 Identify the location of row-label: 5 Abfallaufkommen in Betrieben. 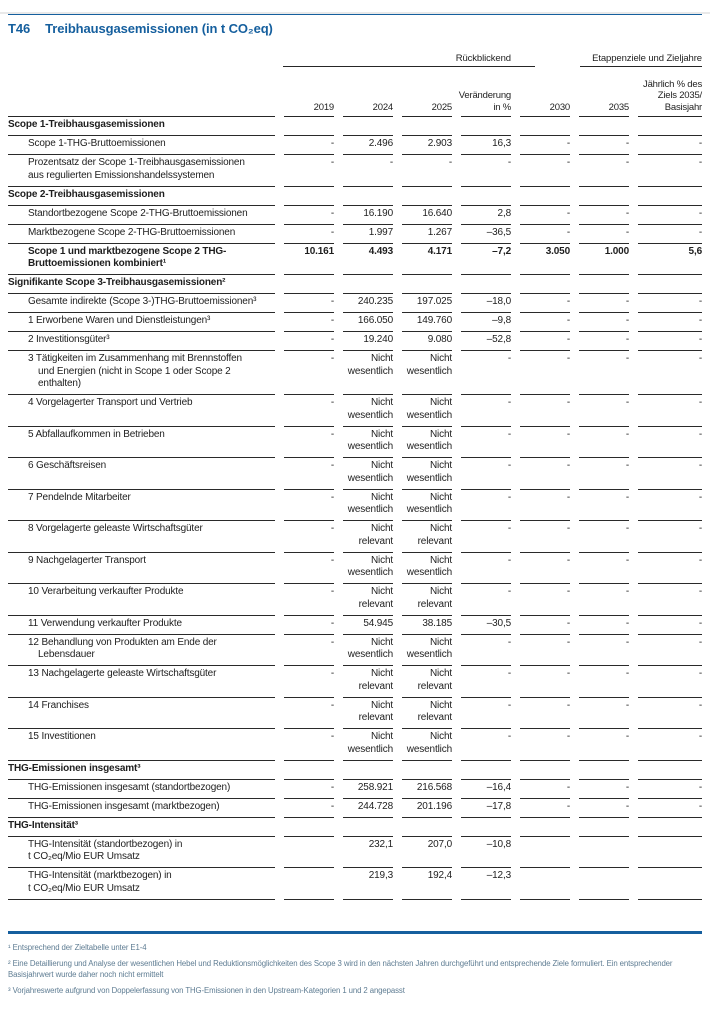
(141, 442).